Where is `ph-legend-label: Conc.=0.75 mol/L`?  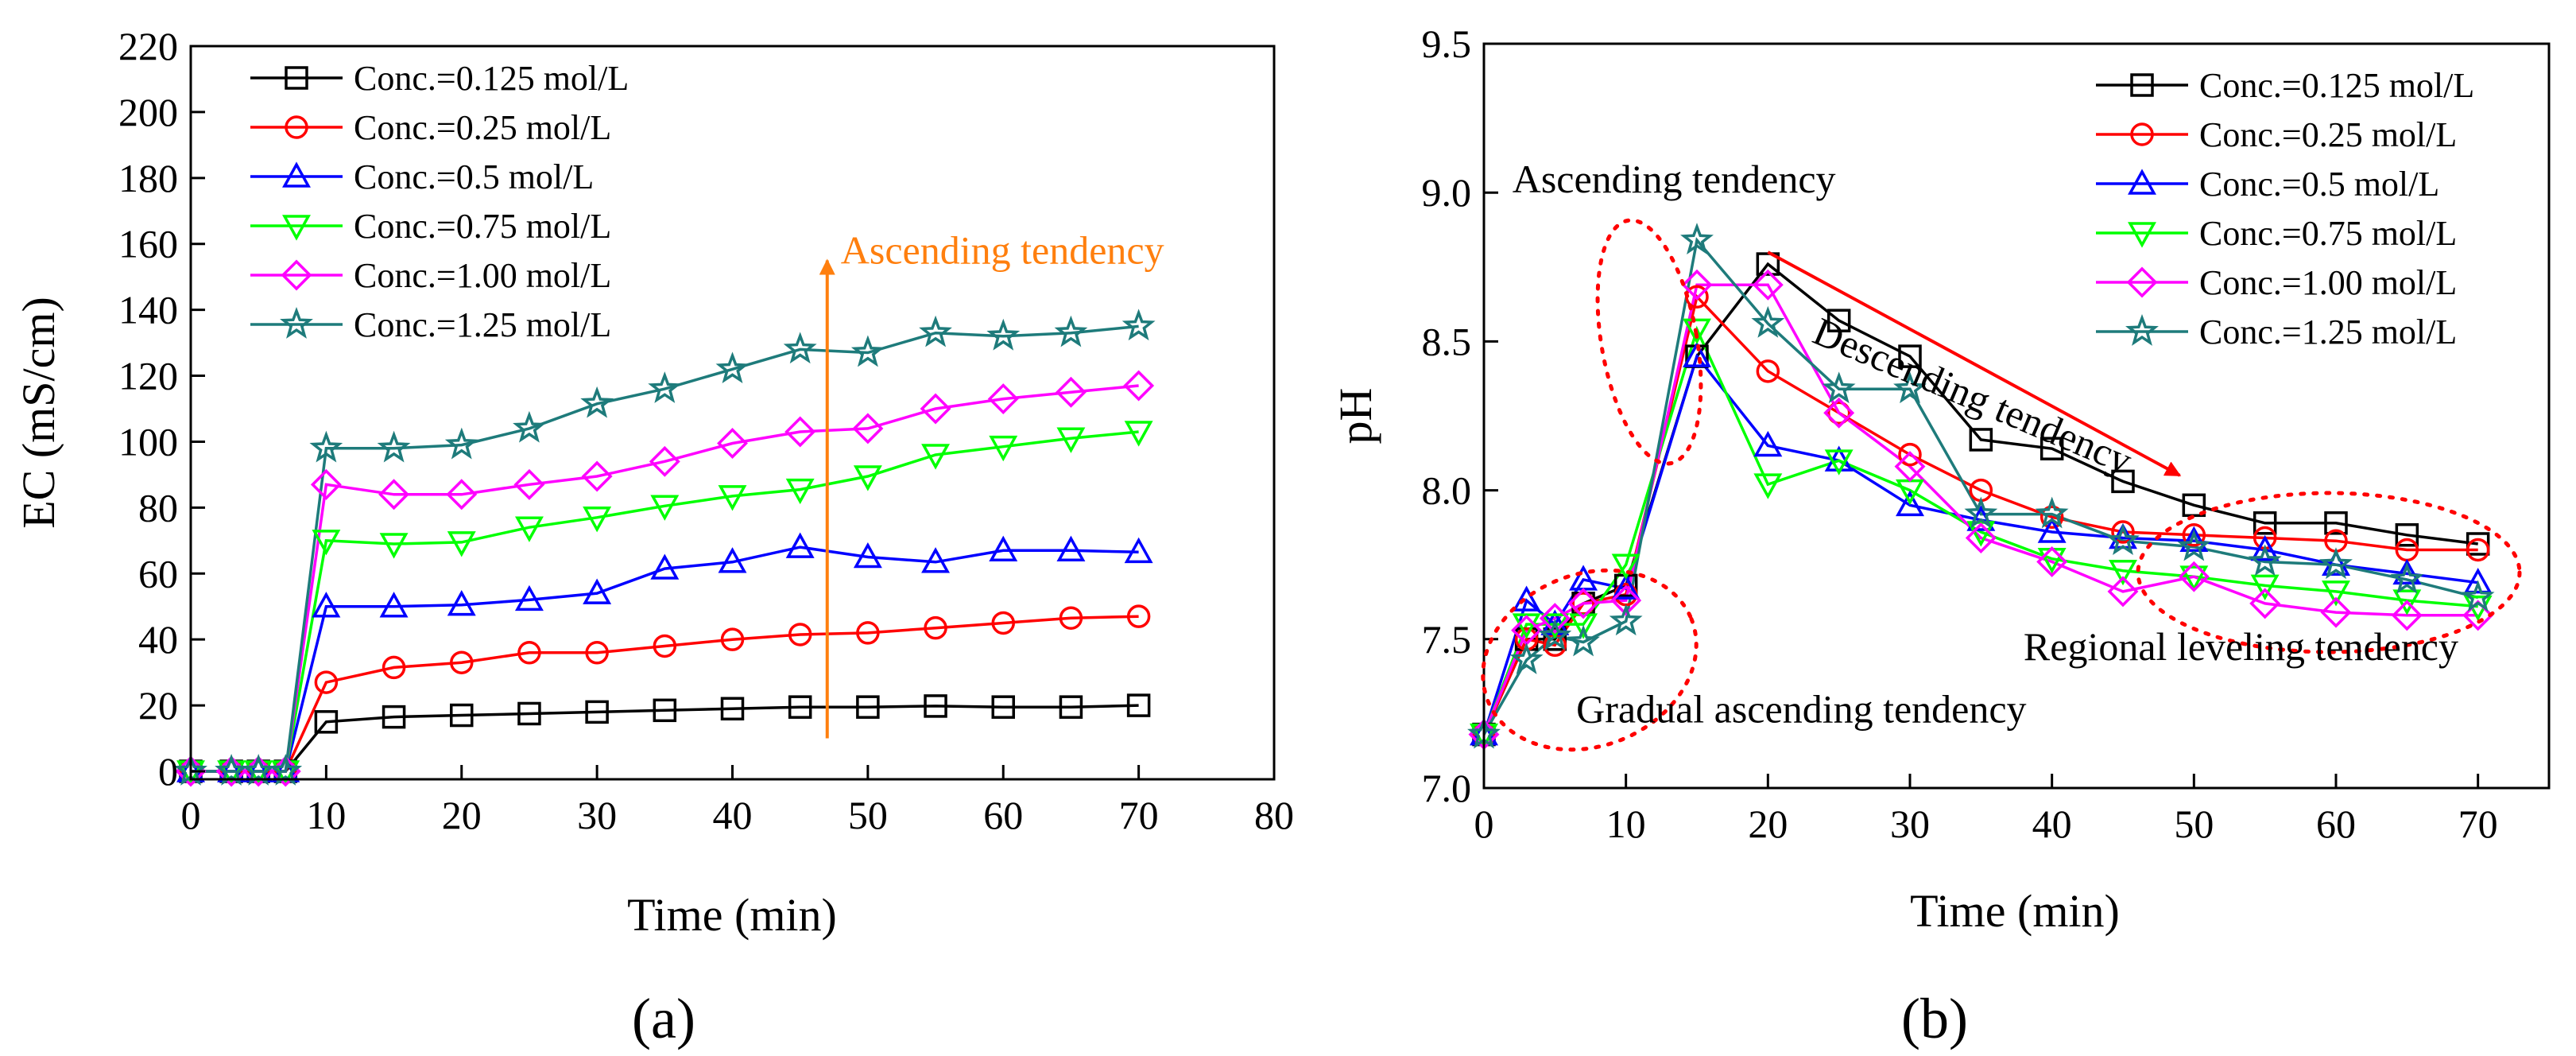 ph-legend-label: Conc.=0.75 mol/L is located at coordinates (2328, 233).